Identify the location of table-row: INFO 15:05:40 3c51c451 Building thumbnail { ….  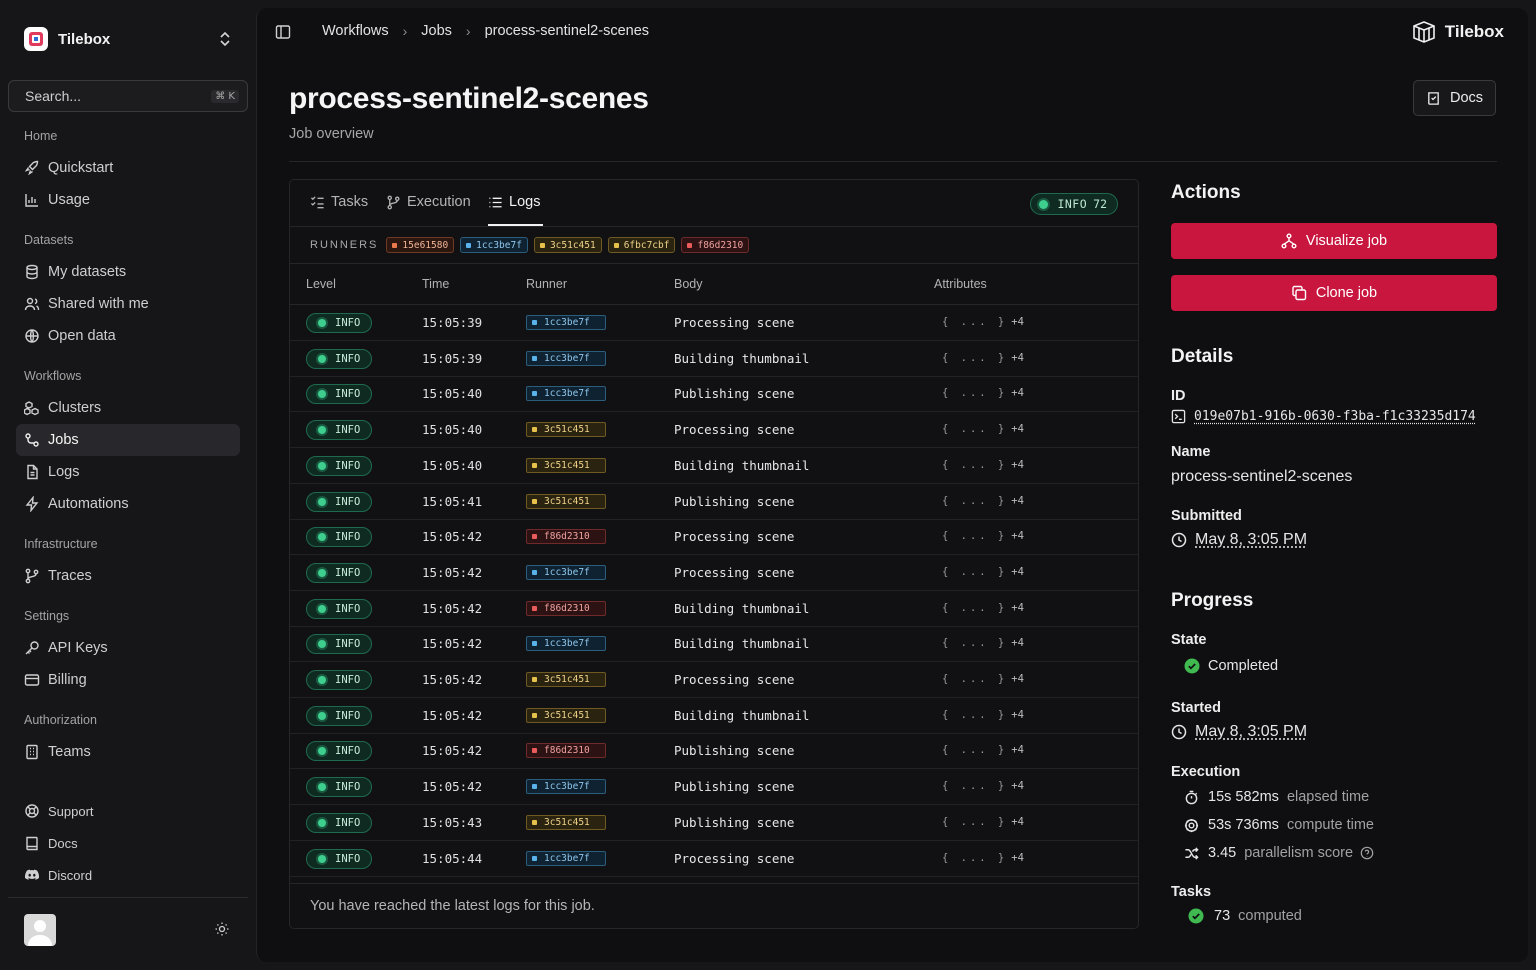
(714, 466).